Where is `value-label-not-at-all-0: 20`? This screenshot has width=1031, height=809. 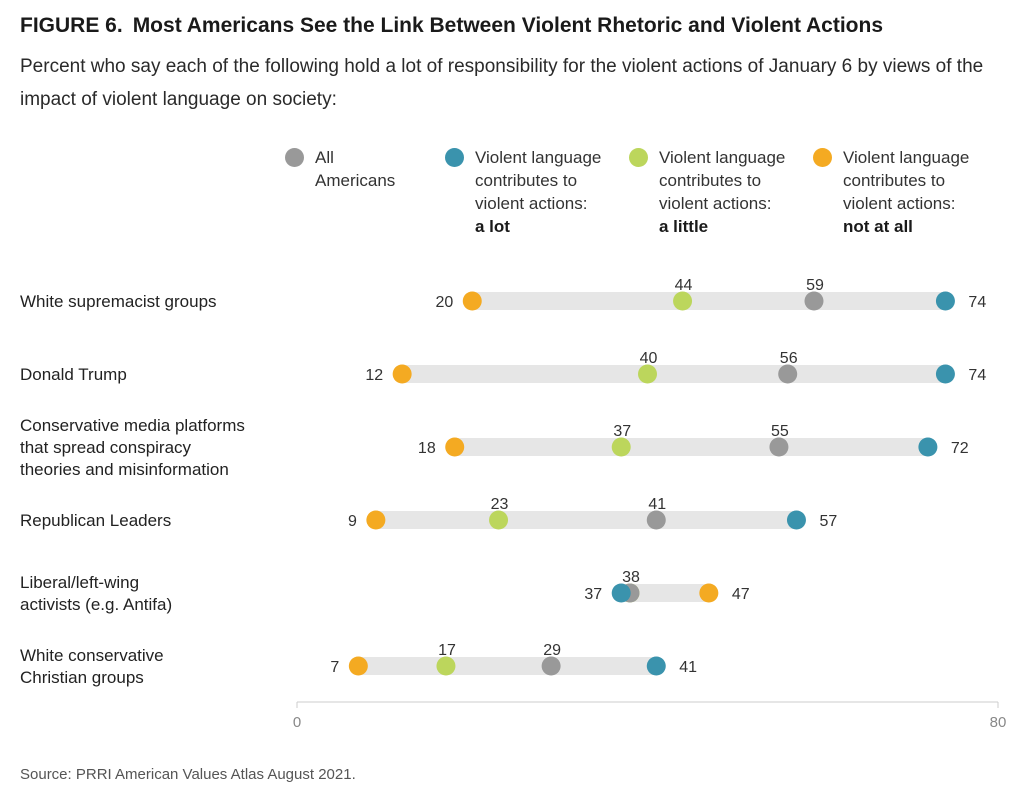
value-label-not-at-all-0: 20 is located at coordinates (444, 302).